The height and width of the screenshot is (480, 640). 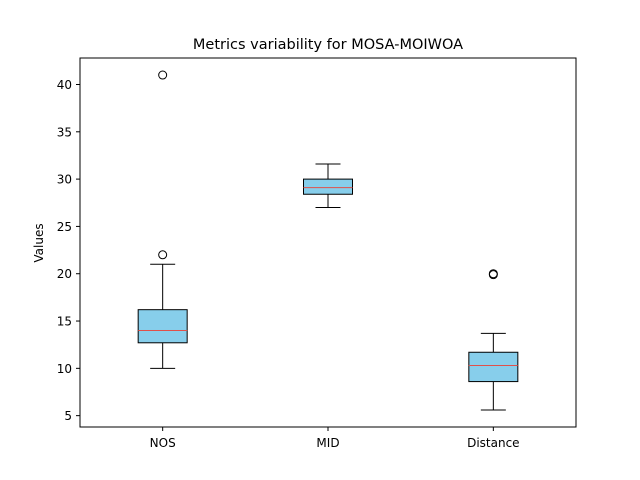 What do you see at coordinates (39, 242) in the screenshot?
I see `y-axis-label: Values` at bounding box center [39, 242].